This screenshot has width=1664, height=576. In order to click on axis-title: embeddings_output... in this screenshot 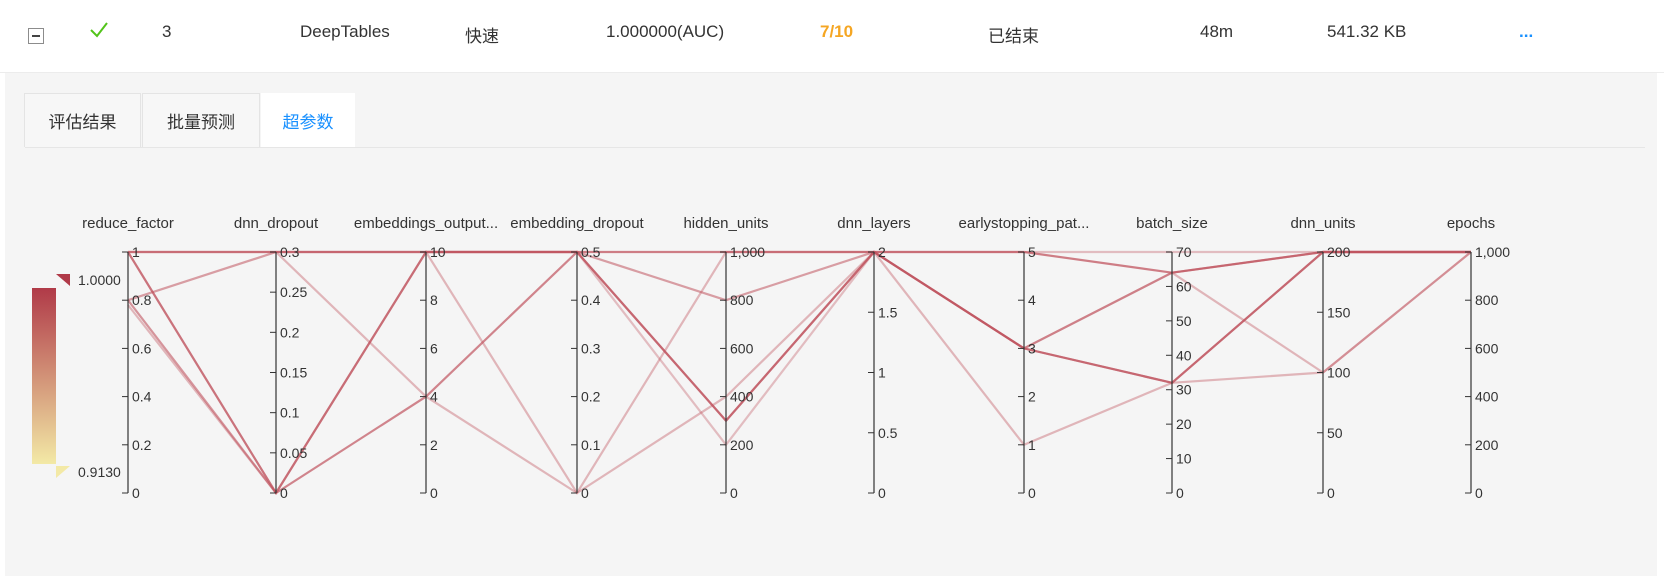, I will do `click(426, 223)`.